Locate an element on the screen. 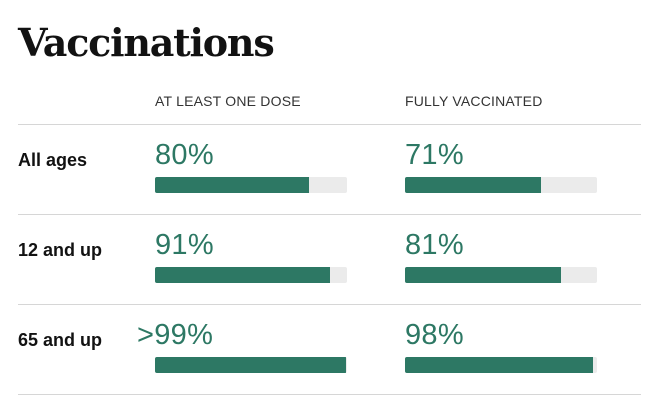 This screenshot has height=409, width=660. value-label: >99% is located at coordinates (175, 335).